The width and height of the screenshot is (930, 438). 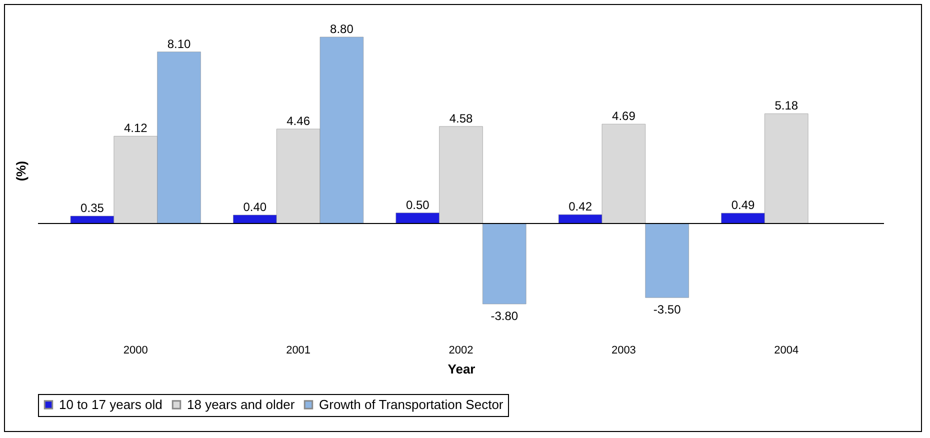 I want to click on data-label: 8.80, so click(x=342, y=29).